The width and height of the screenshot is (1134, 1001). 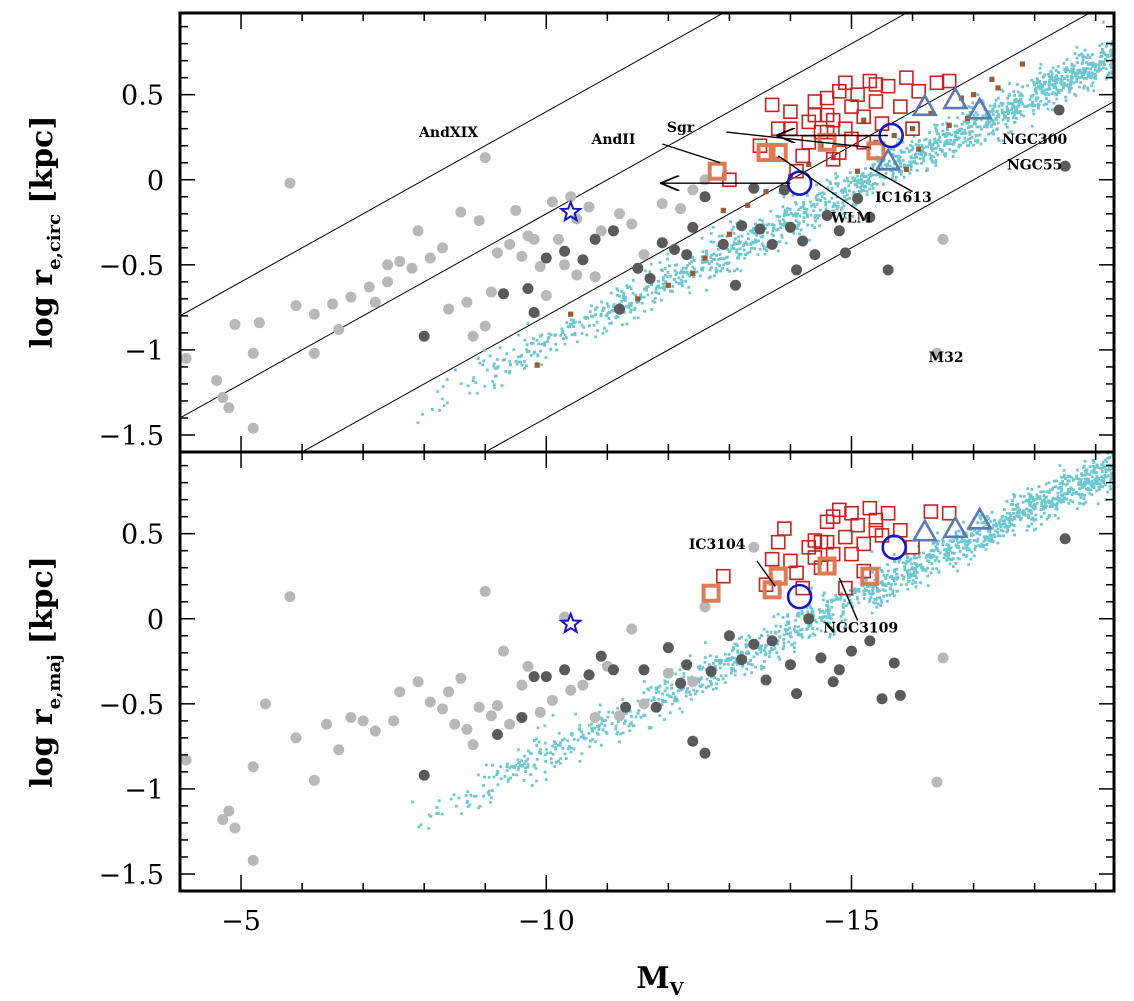 What do you see at coordinates (45, 231) in the screenshot?
I see `top-y-axis-title: log re,circ[kpc]` at bounding box center [45, 231].